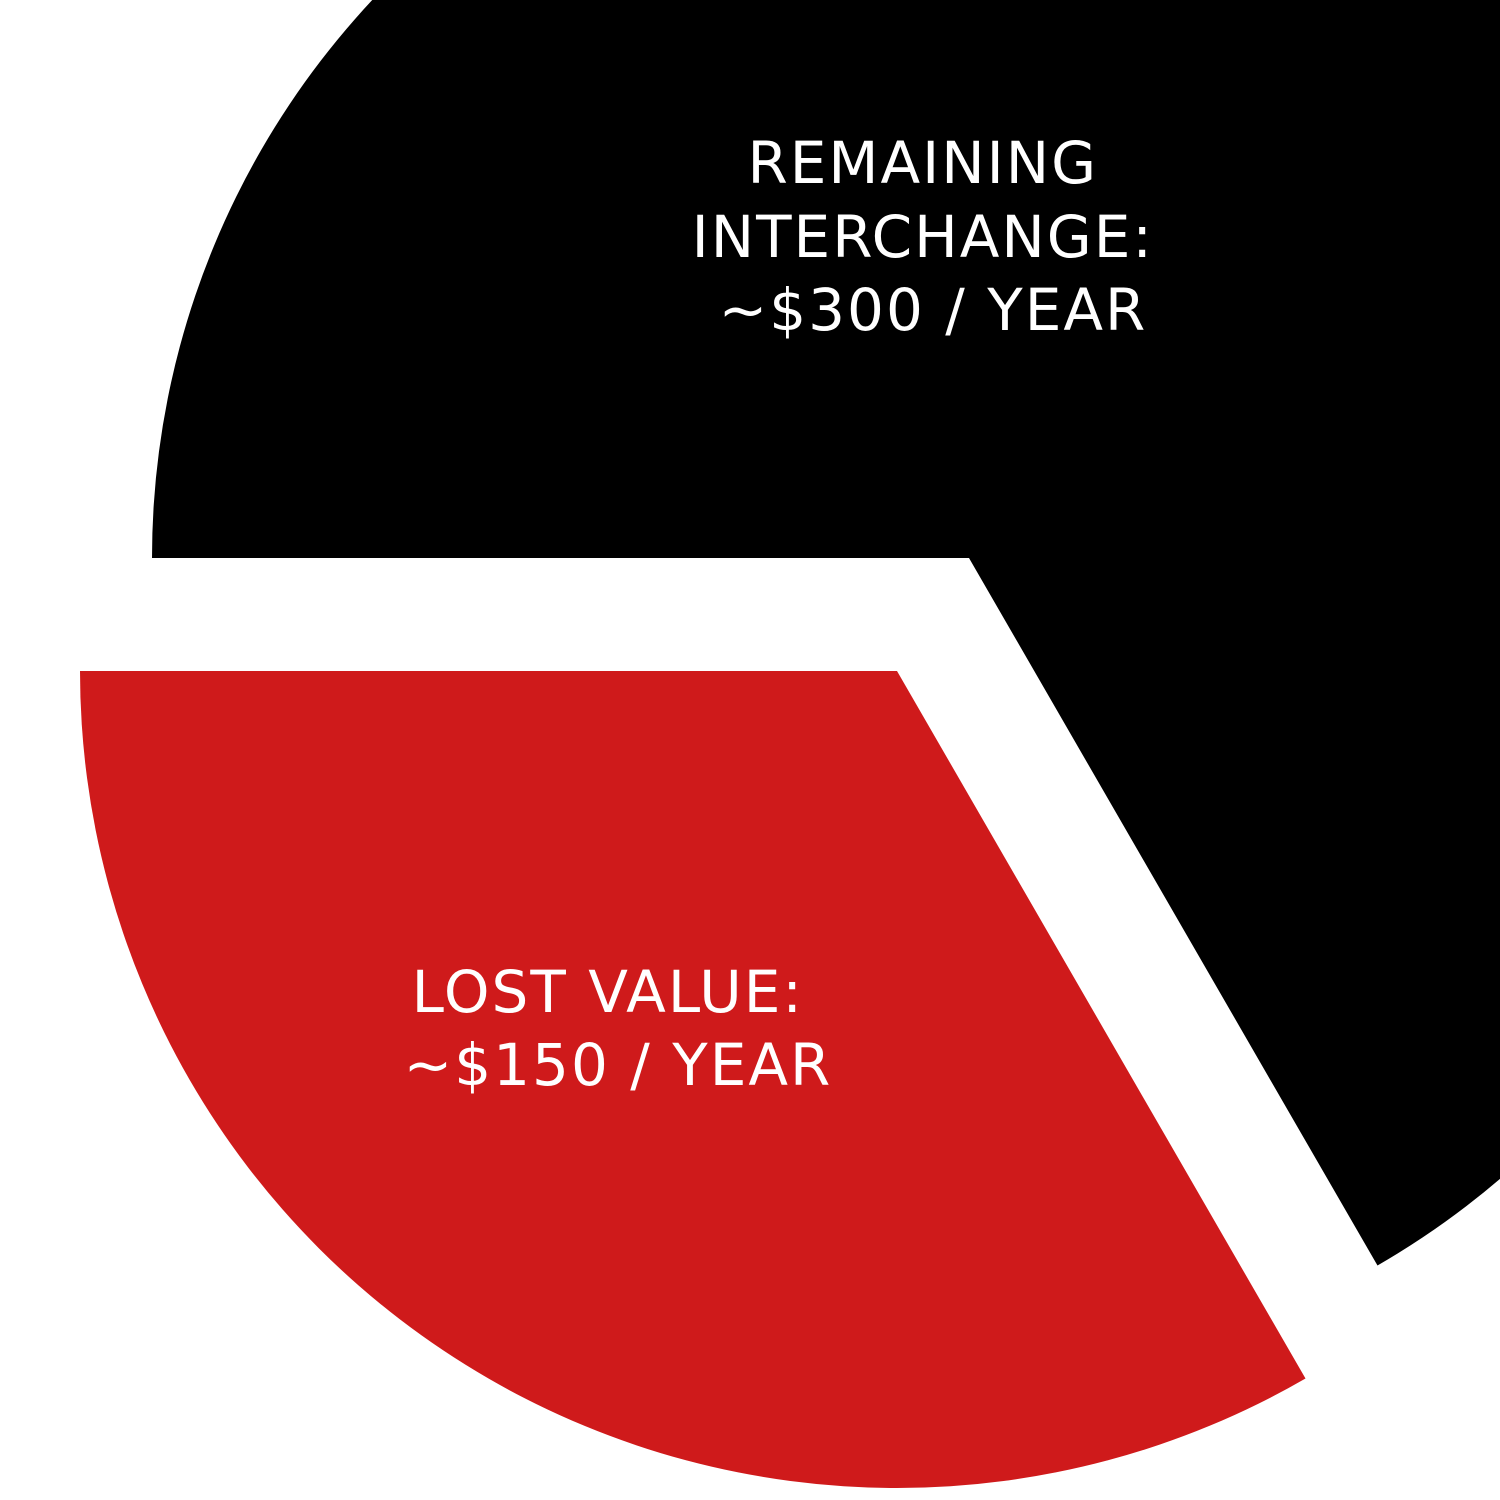  I want to click on slice-label-line: LOST VALUE:, so click(608, 992).